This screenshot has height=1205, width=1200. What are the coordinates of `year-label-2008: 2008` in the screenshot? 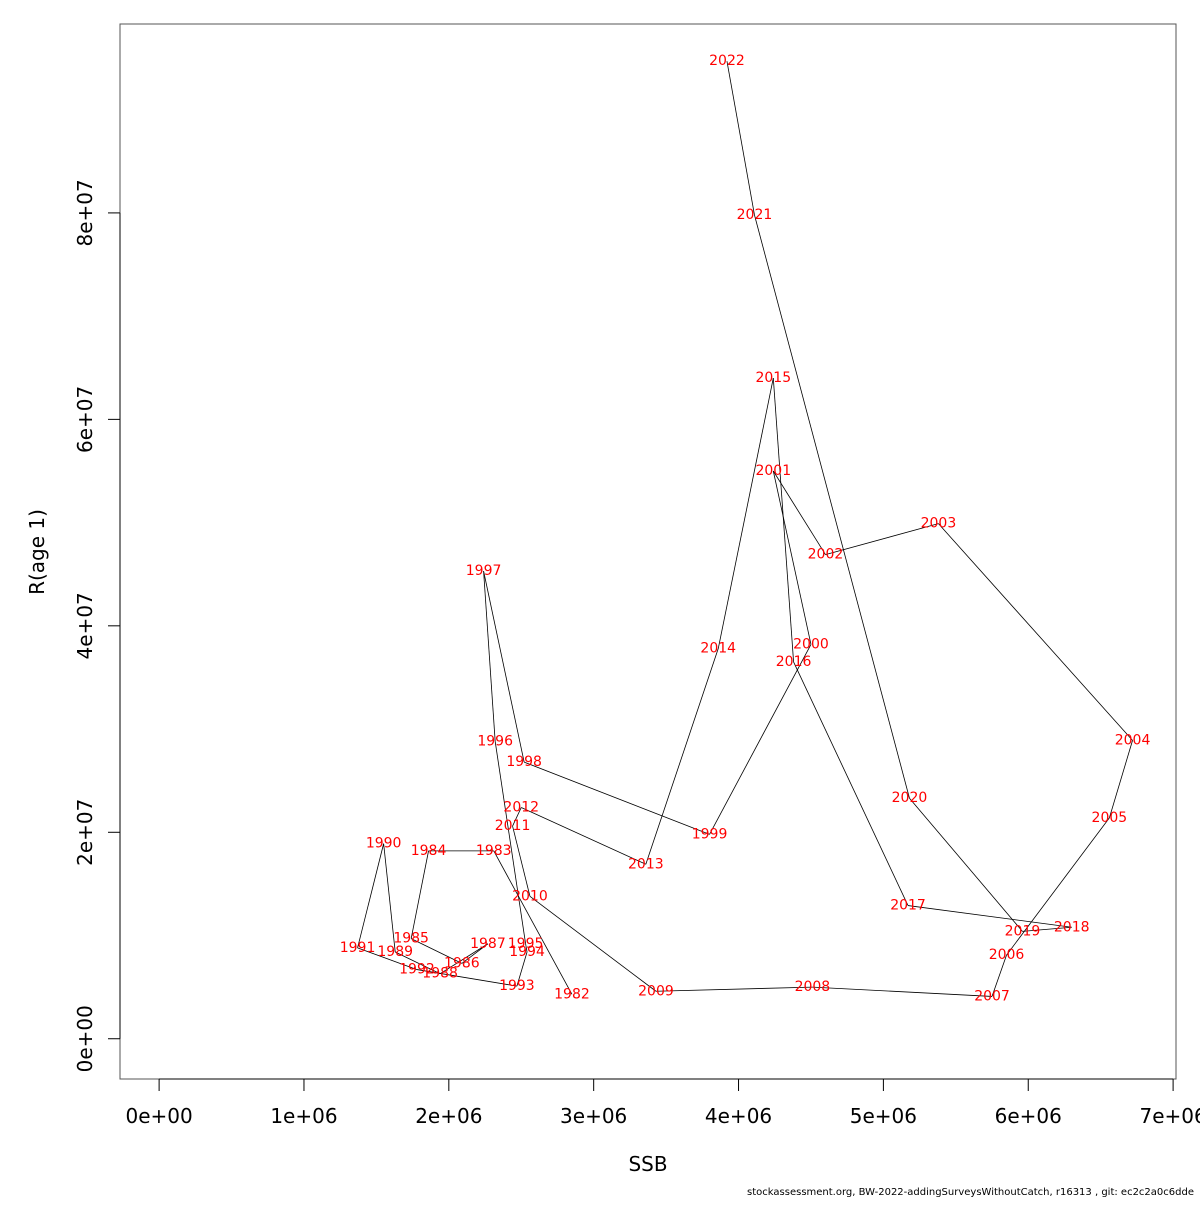 It's located at (813, 987).